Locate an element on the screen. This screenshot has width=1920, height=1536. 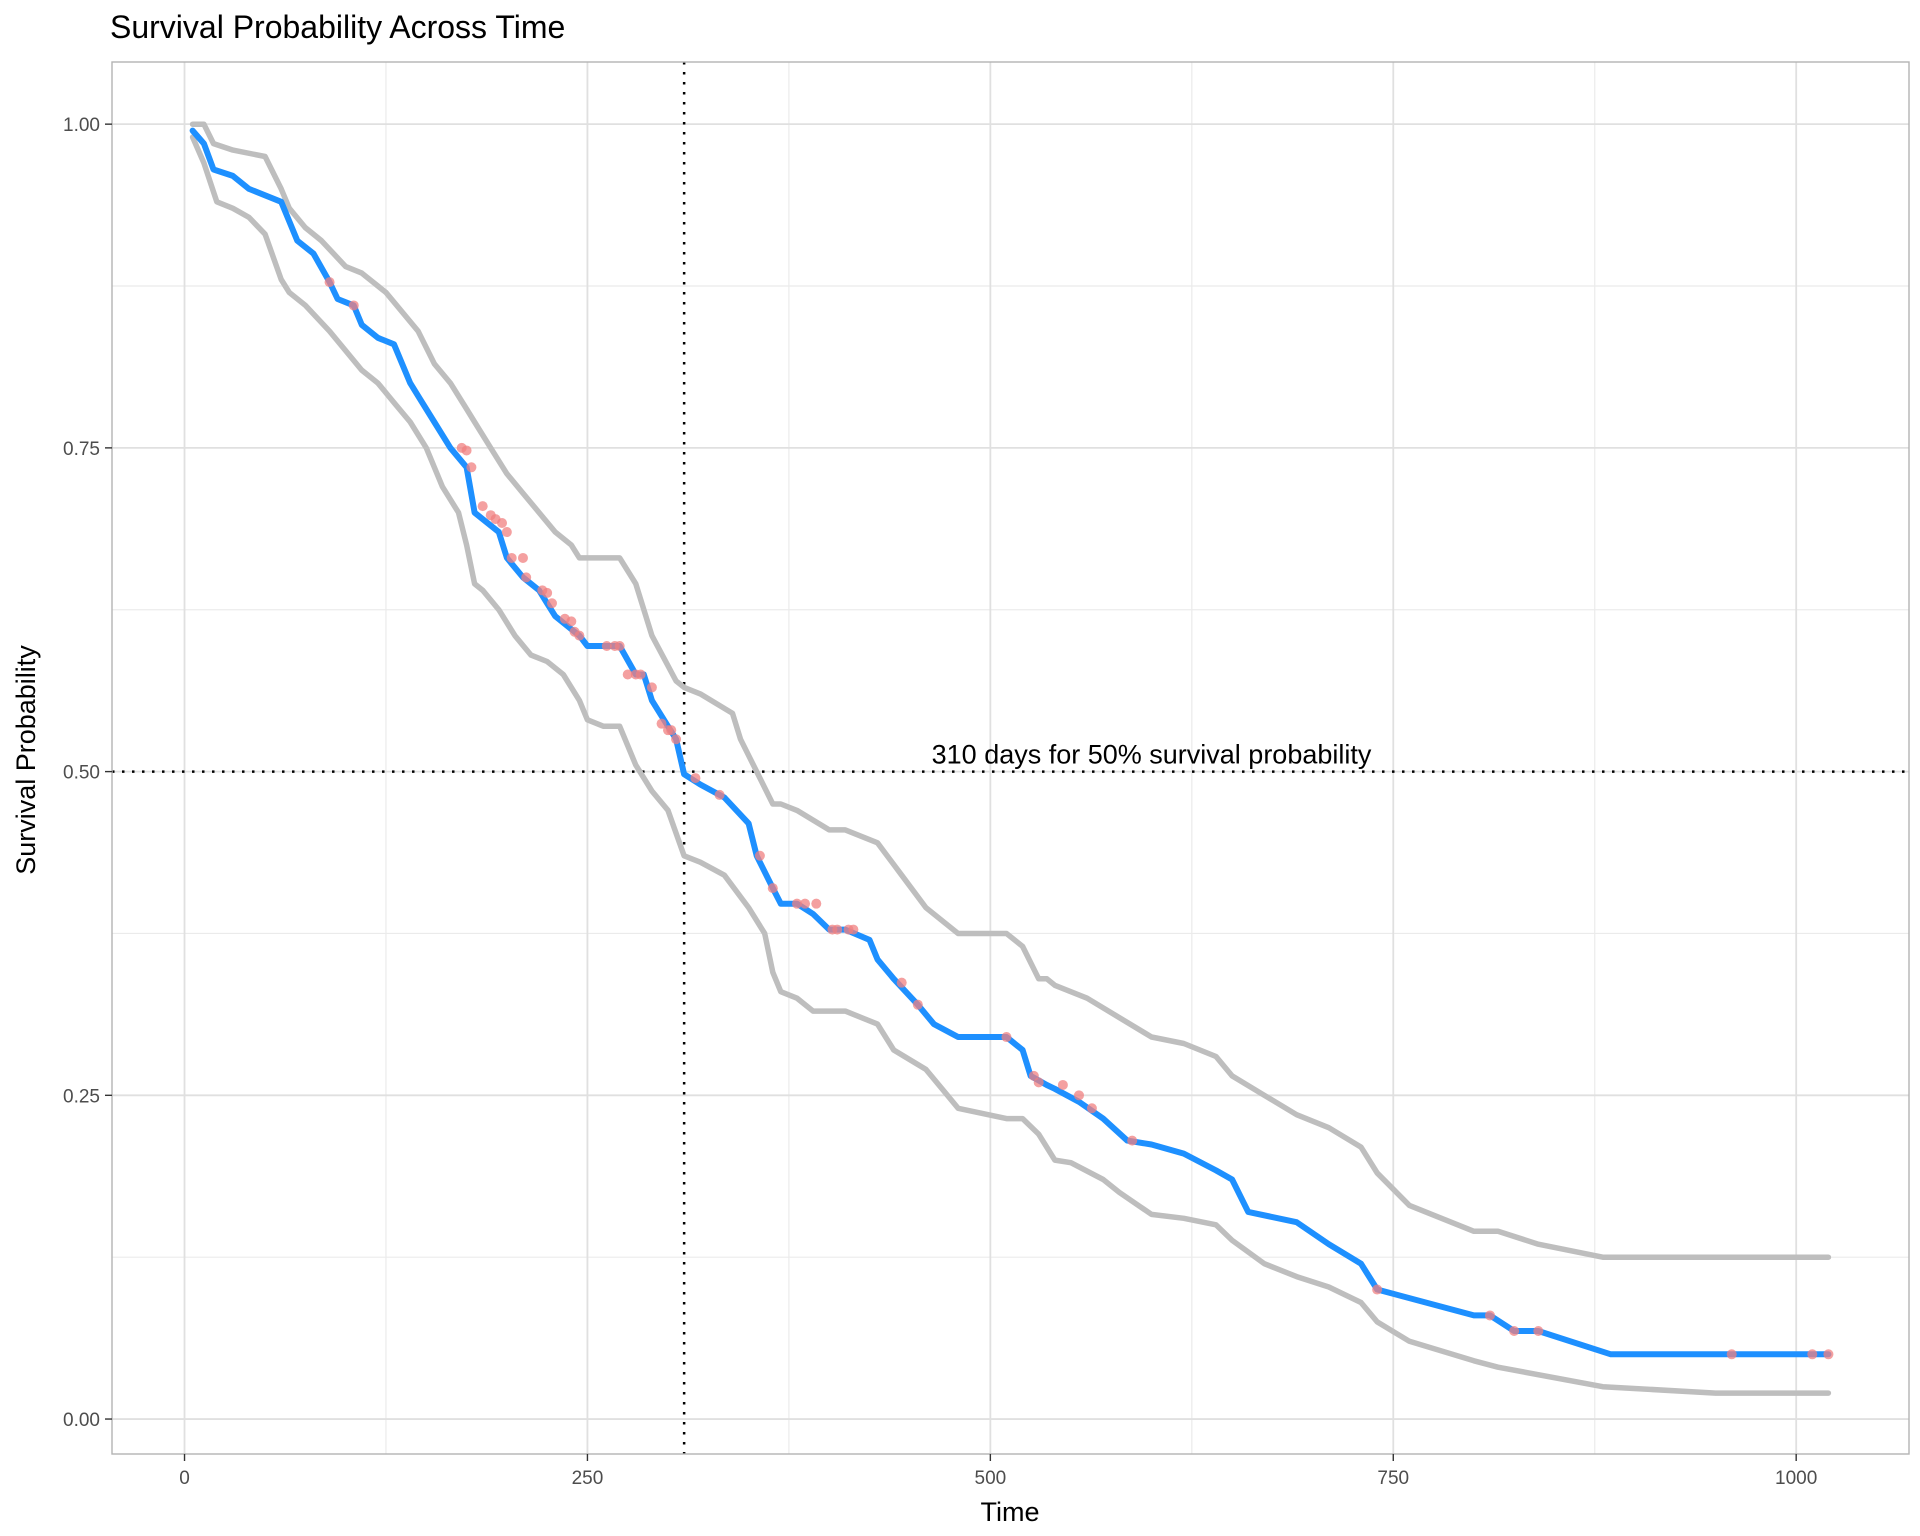
x-axis-title: Time is located at coordinates (1010, 1512).